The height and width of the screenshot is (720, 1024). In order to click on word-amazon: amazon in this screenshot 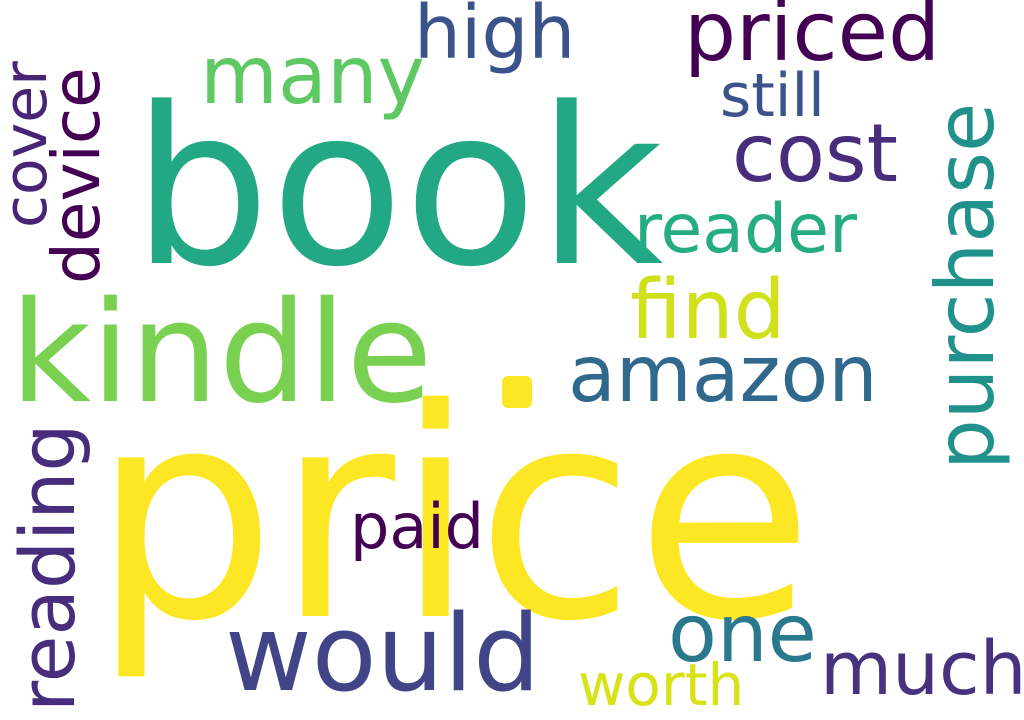, I will do `click(723, 375)`.